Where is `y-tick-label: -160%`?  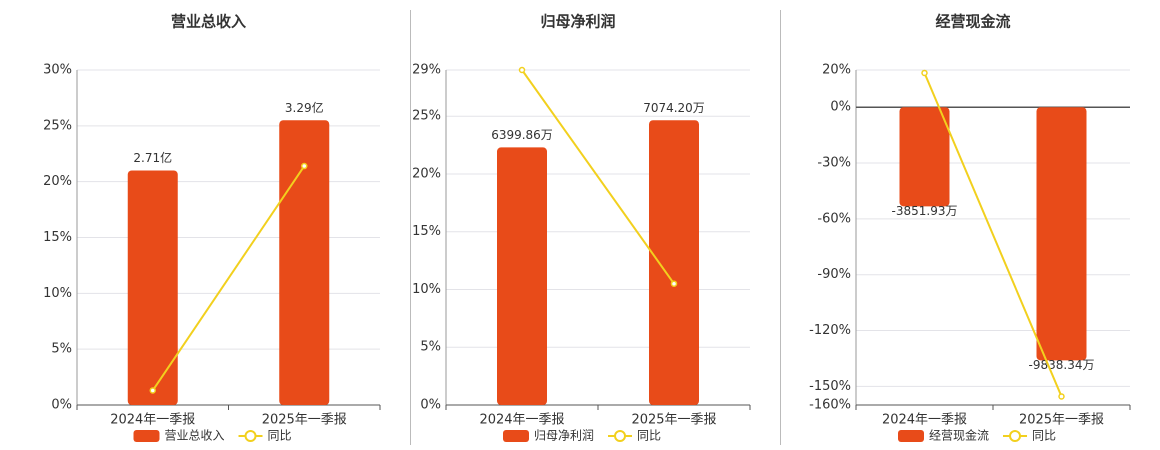 y-tick-label: -160% is located at coordinates (830, 405).